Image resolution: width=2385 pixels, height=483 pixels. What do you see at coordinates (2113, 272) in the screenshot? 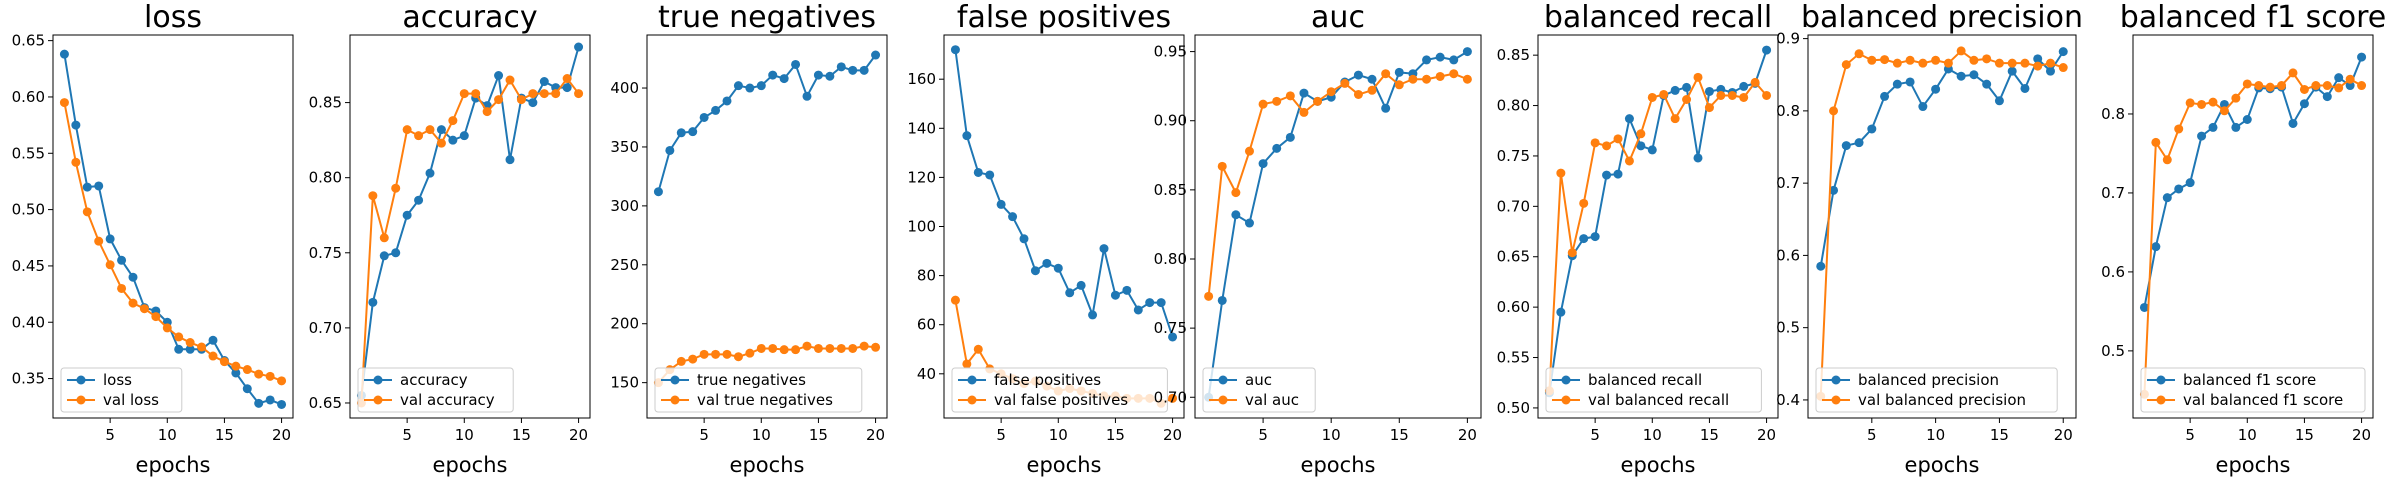
I see `balanced-f1-score-ytick-1: 0.6` at bounding box center [2113, 272].